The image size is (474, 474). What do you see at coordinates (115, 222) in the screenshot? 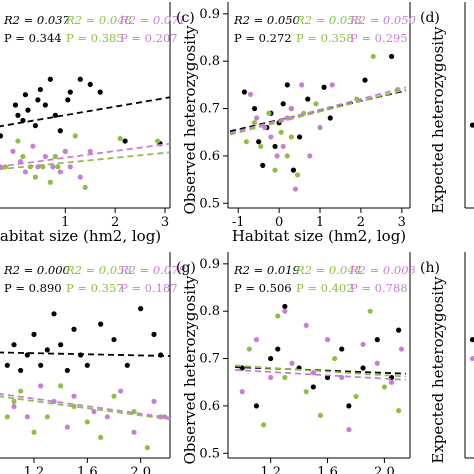
I see `x-tick-label: 2` at bounding box center [115, 222].